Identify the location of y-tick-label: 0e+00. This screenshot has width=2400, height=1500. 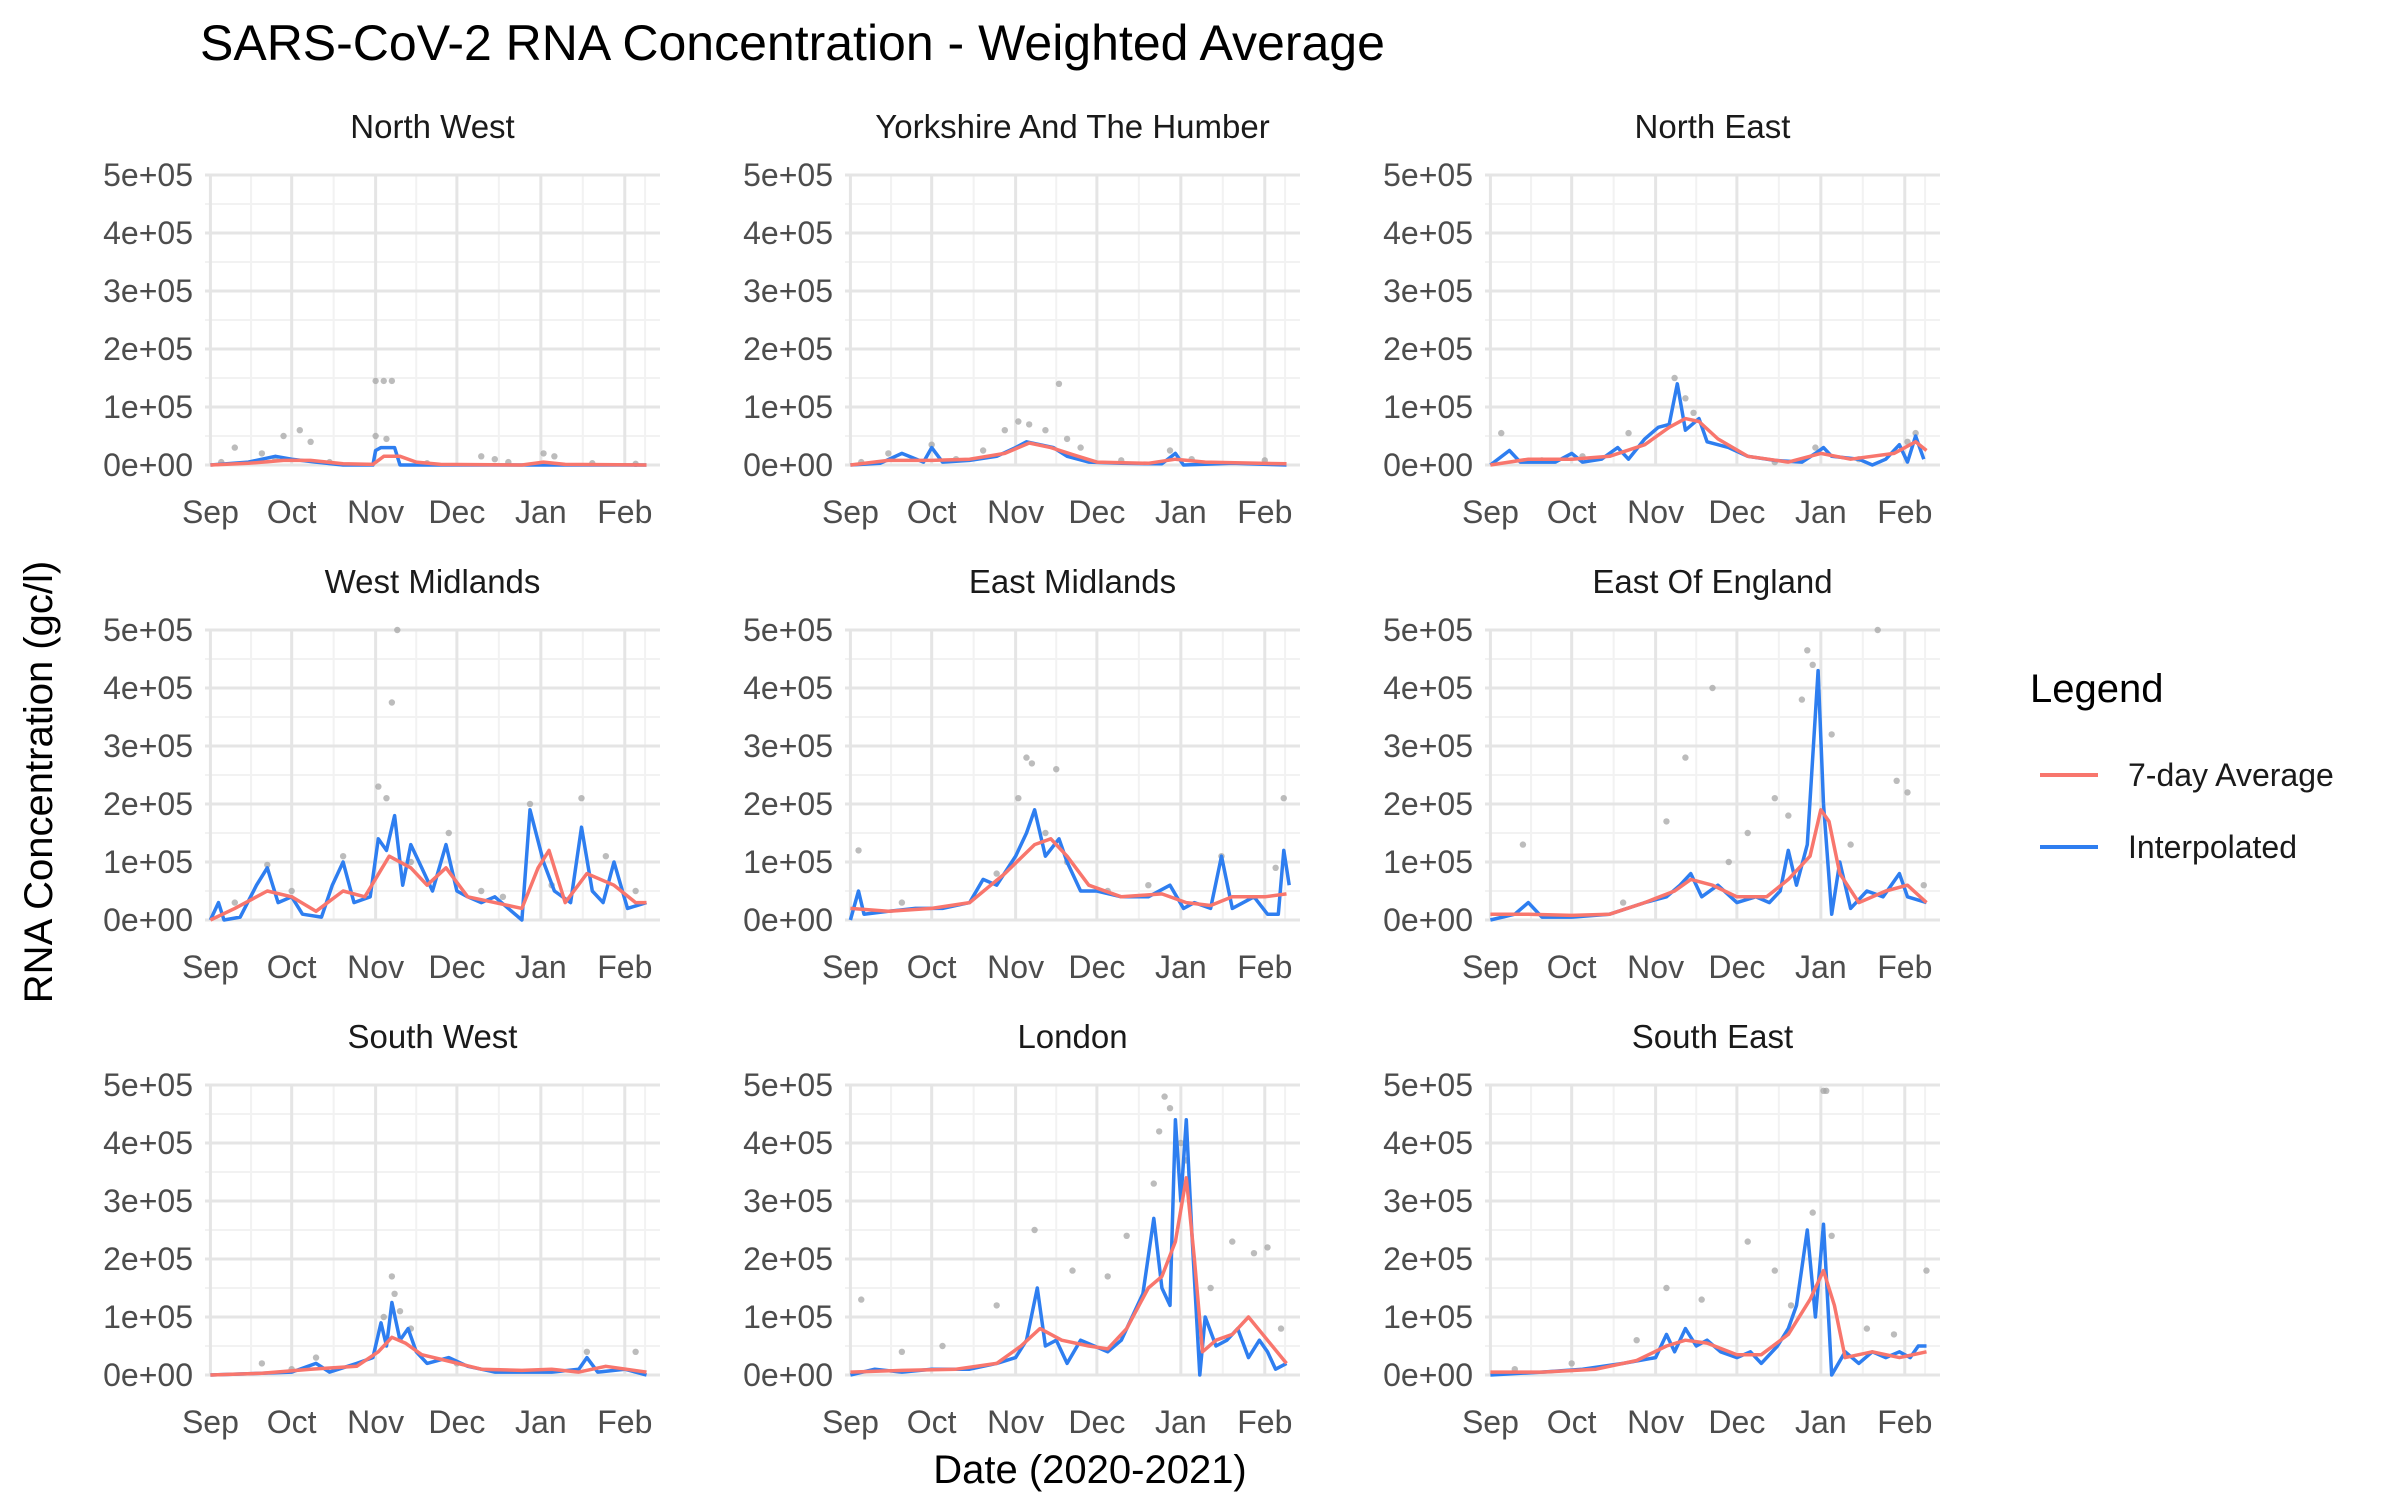
(148, 465).